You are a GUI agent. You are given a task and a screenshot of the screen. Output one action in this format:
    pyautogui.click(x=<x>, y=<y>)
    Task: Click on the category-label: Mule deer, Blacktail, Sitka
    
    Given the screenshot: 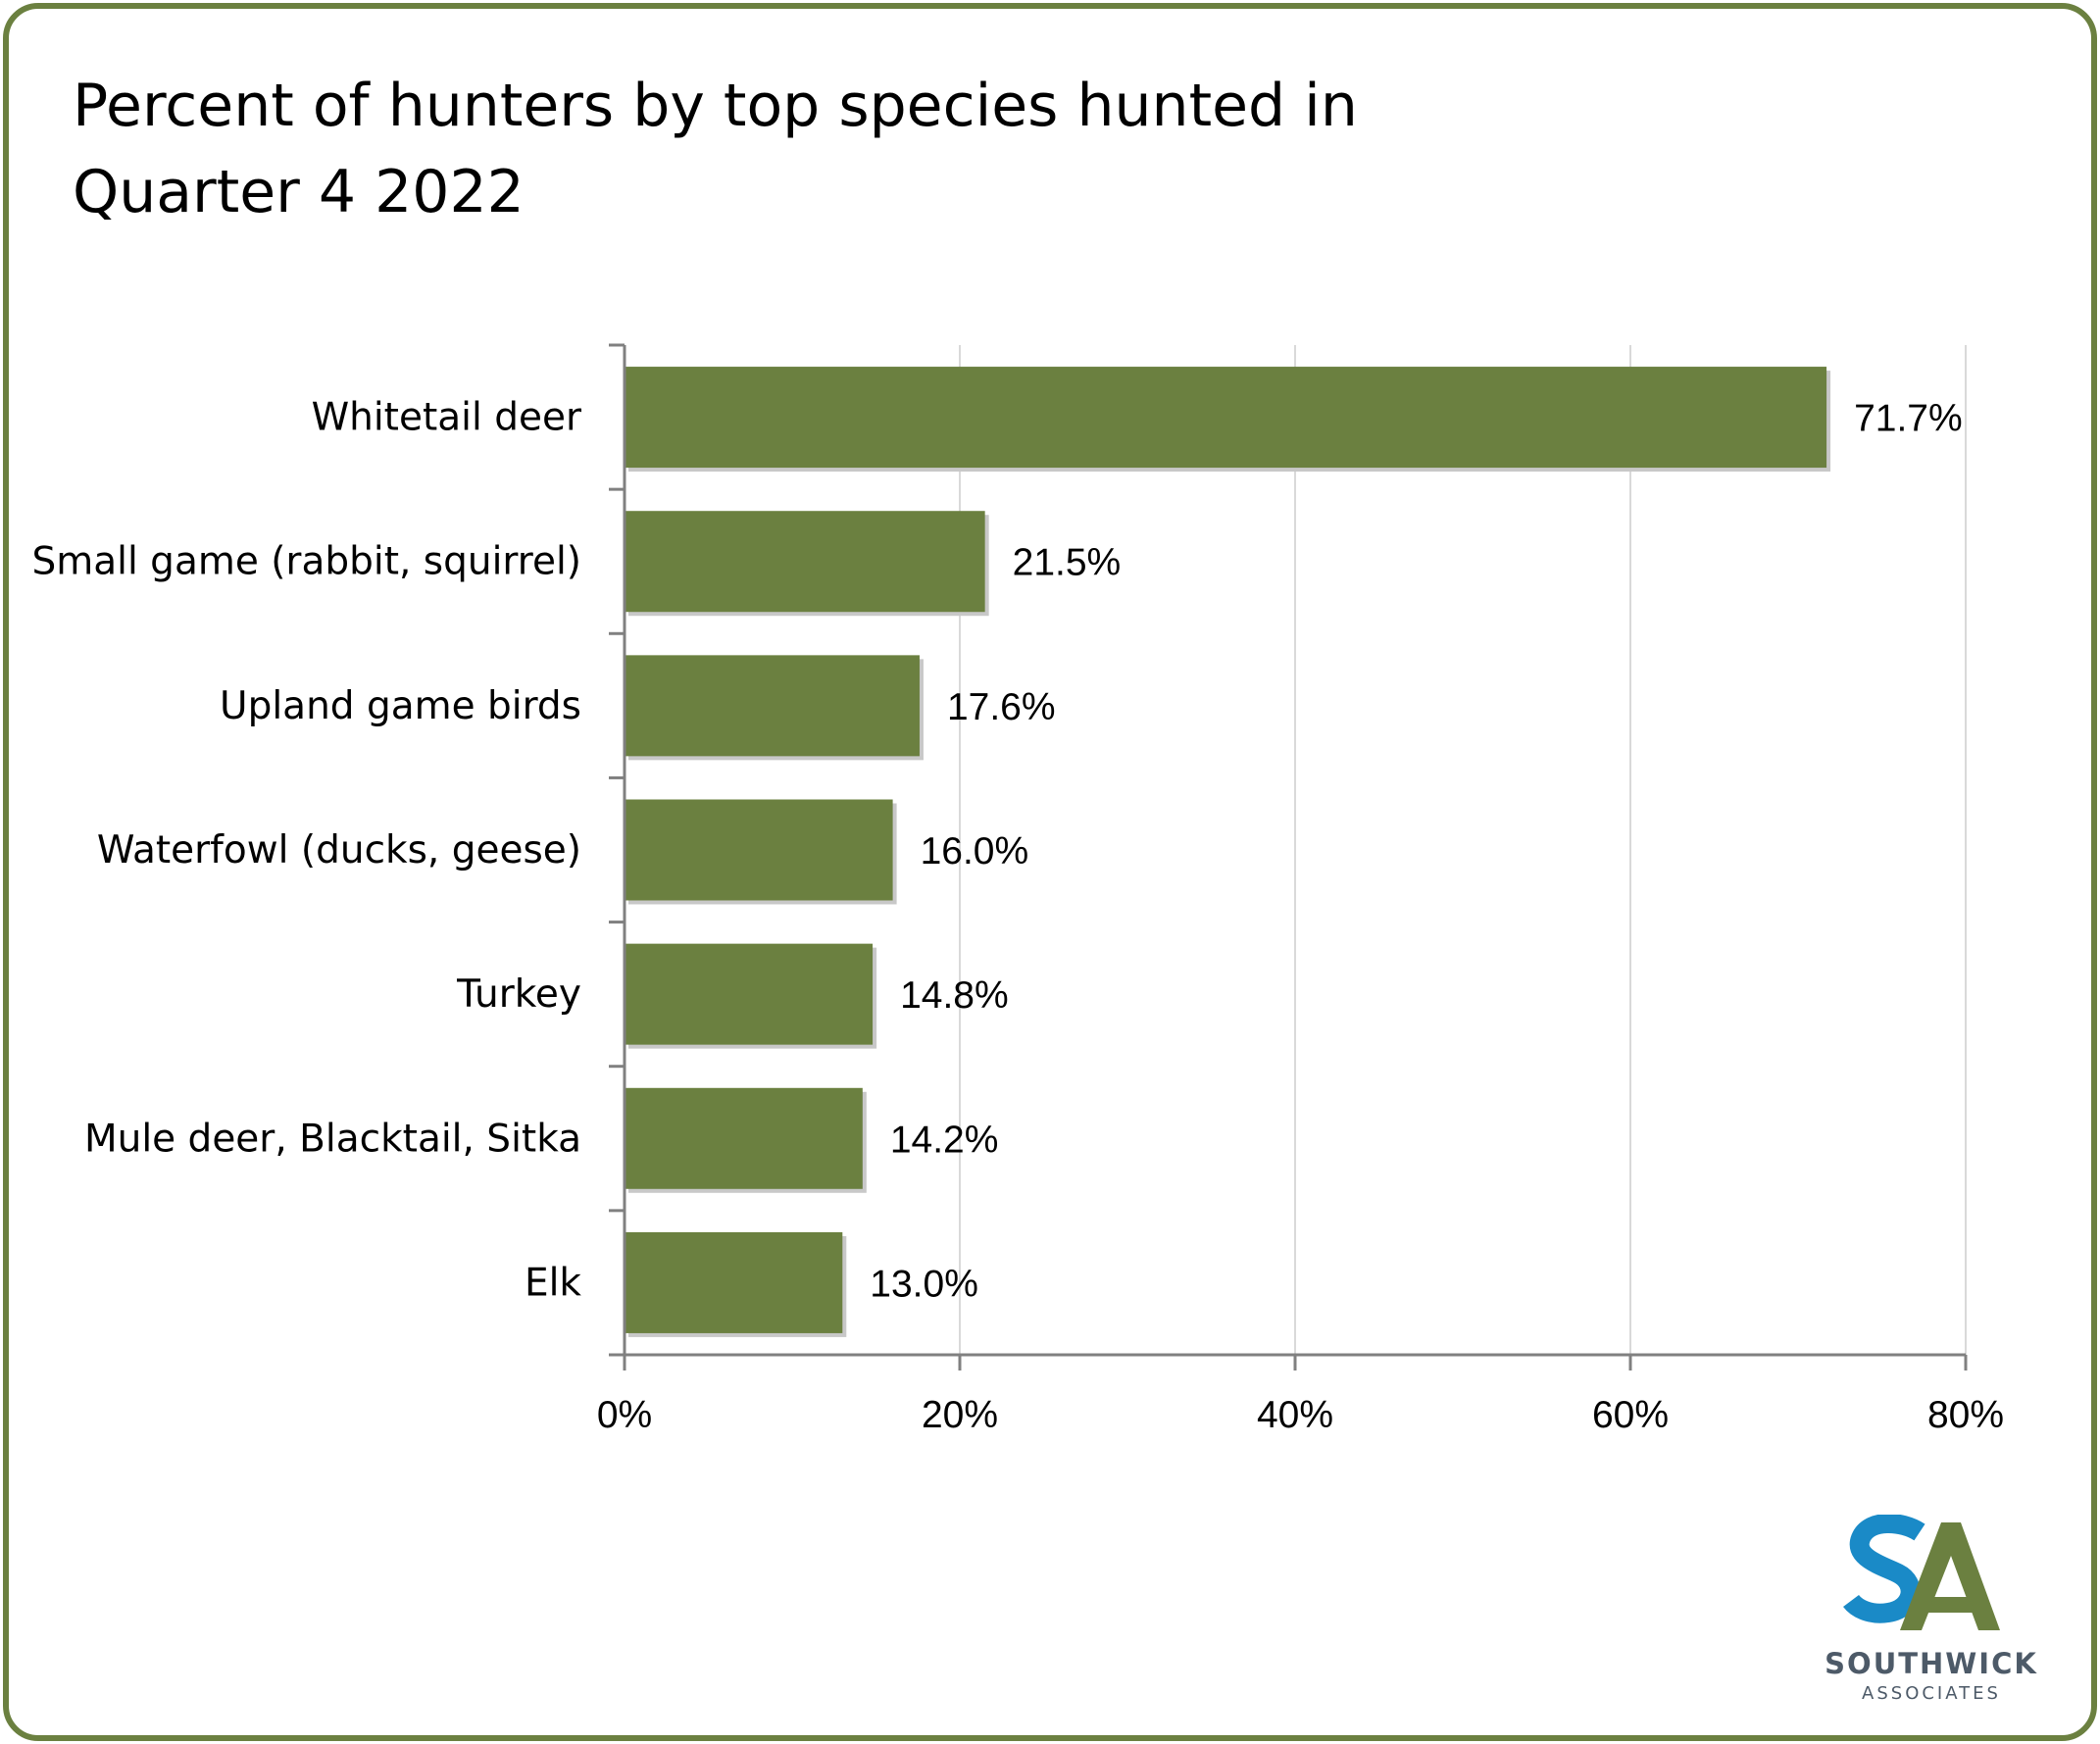 What is the action you would take?
    pyautogui.click(x=332, y=1139)
    